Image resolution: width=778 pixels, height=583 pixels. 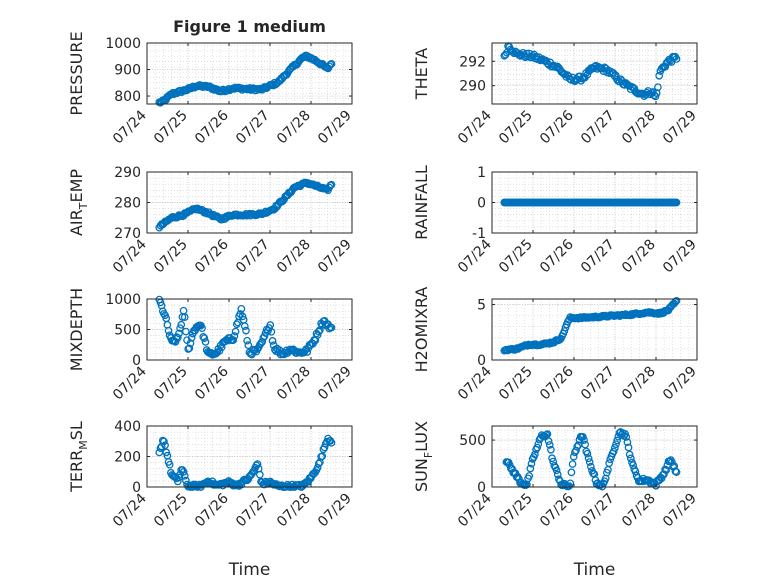 What do you see at coordinates (481, 173) in the screenshot?
I see `y-tick-label: 1` at bounding box center [481, 173].